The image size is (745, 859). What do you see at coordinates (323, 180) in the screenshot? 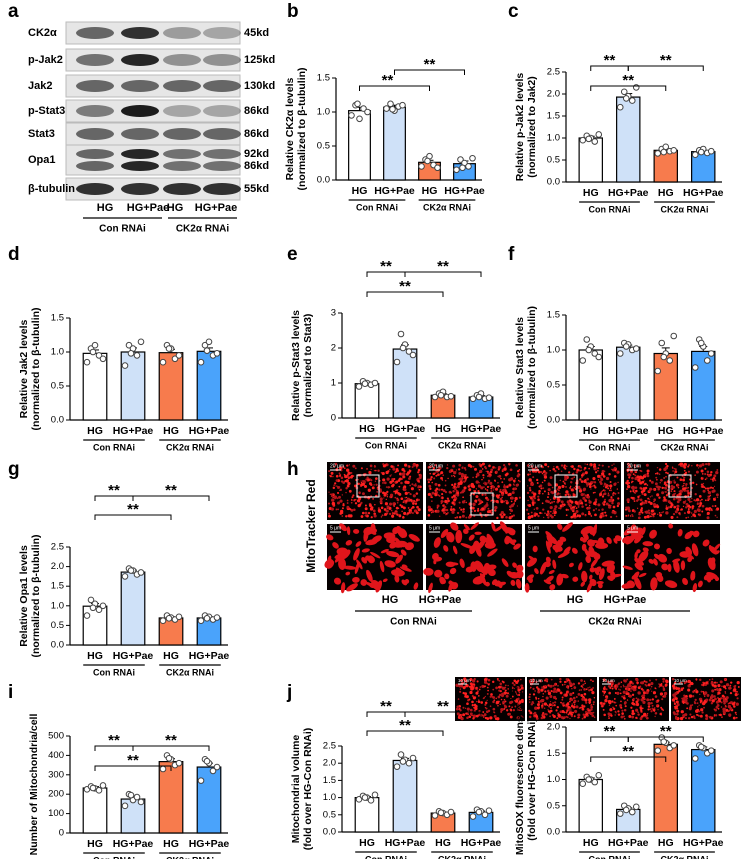
I see `y-tick-label: 0.0` at bounding box center [323, 180].